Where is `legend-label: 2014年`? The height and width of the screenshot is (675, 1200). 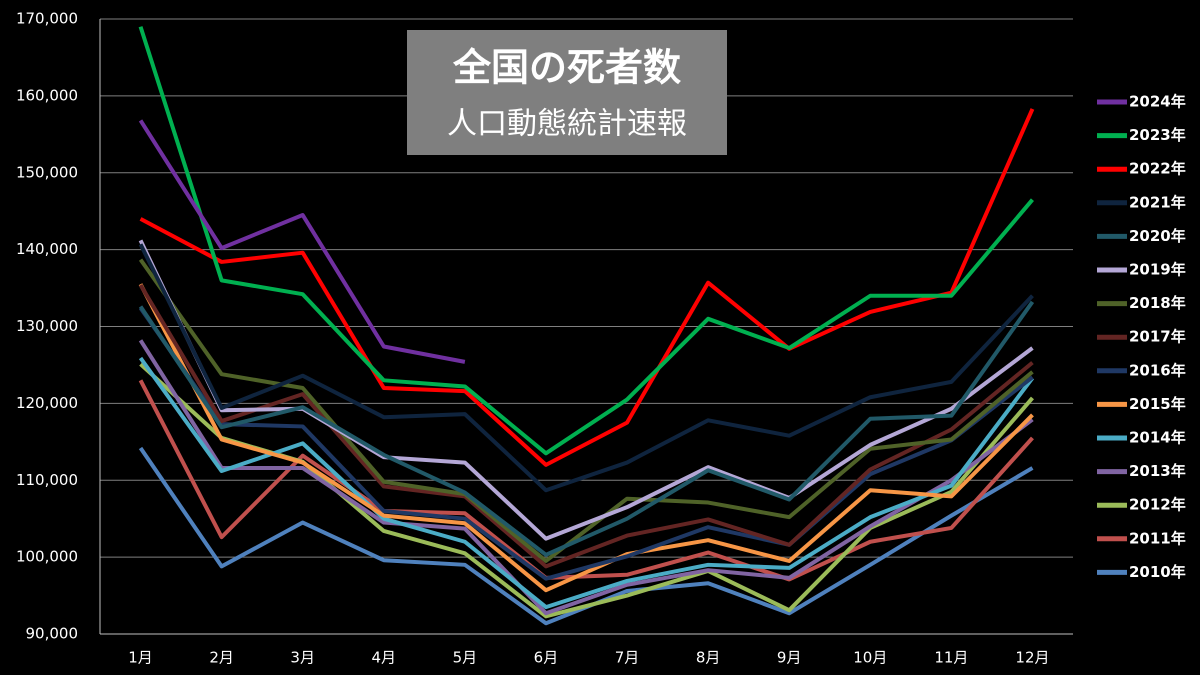
legend-label: 2014年 is located at coordinates (1157, 438).